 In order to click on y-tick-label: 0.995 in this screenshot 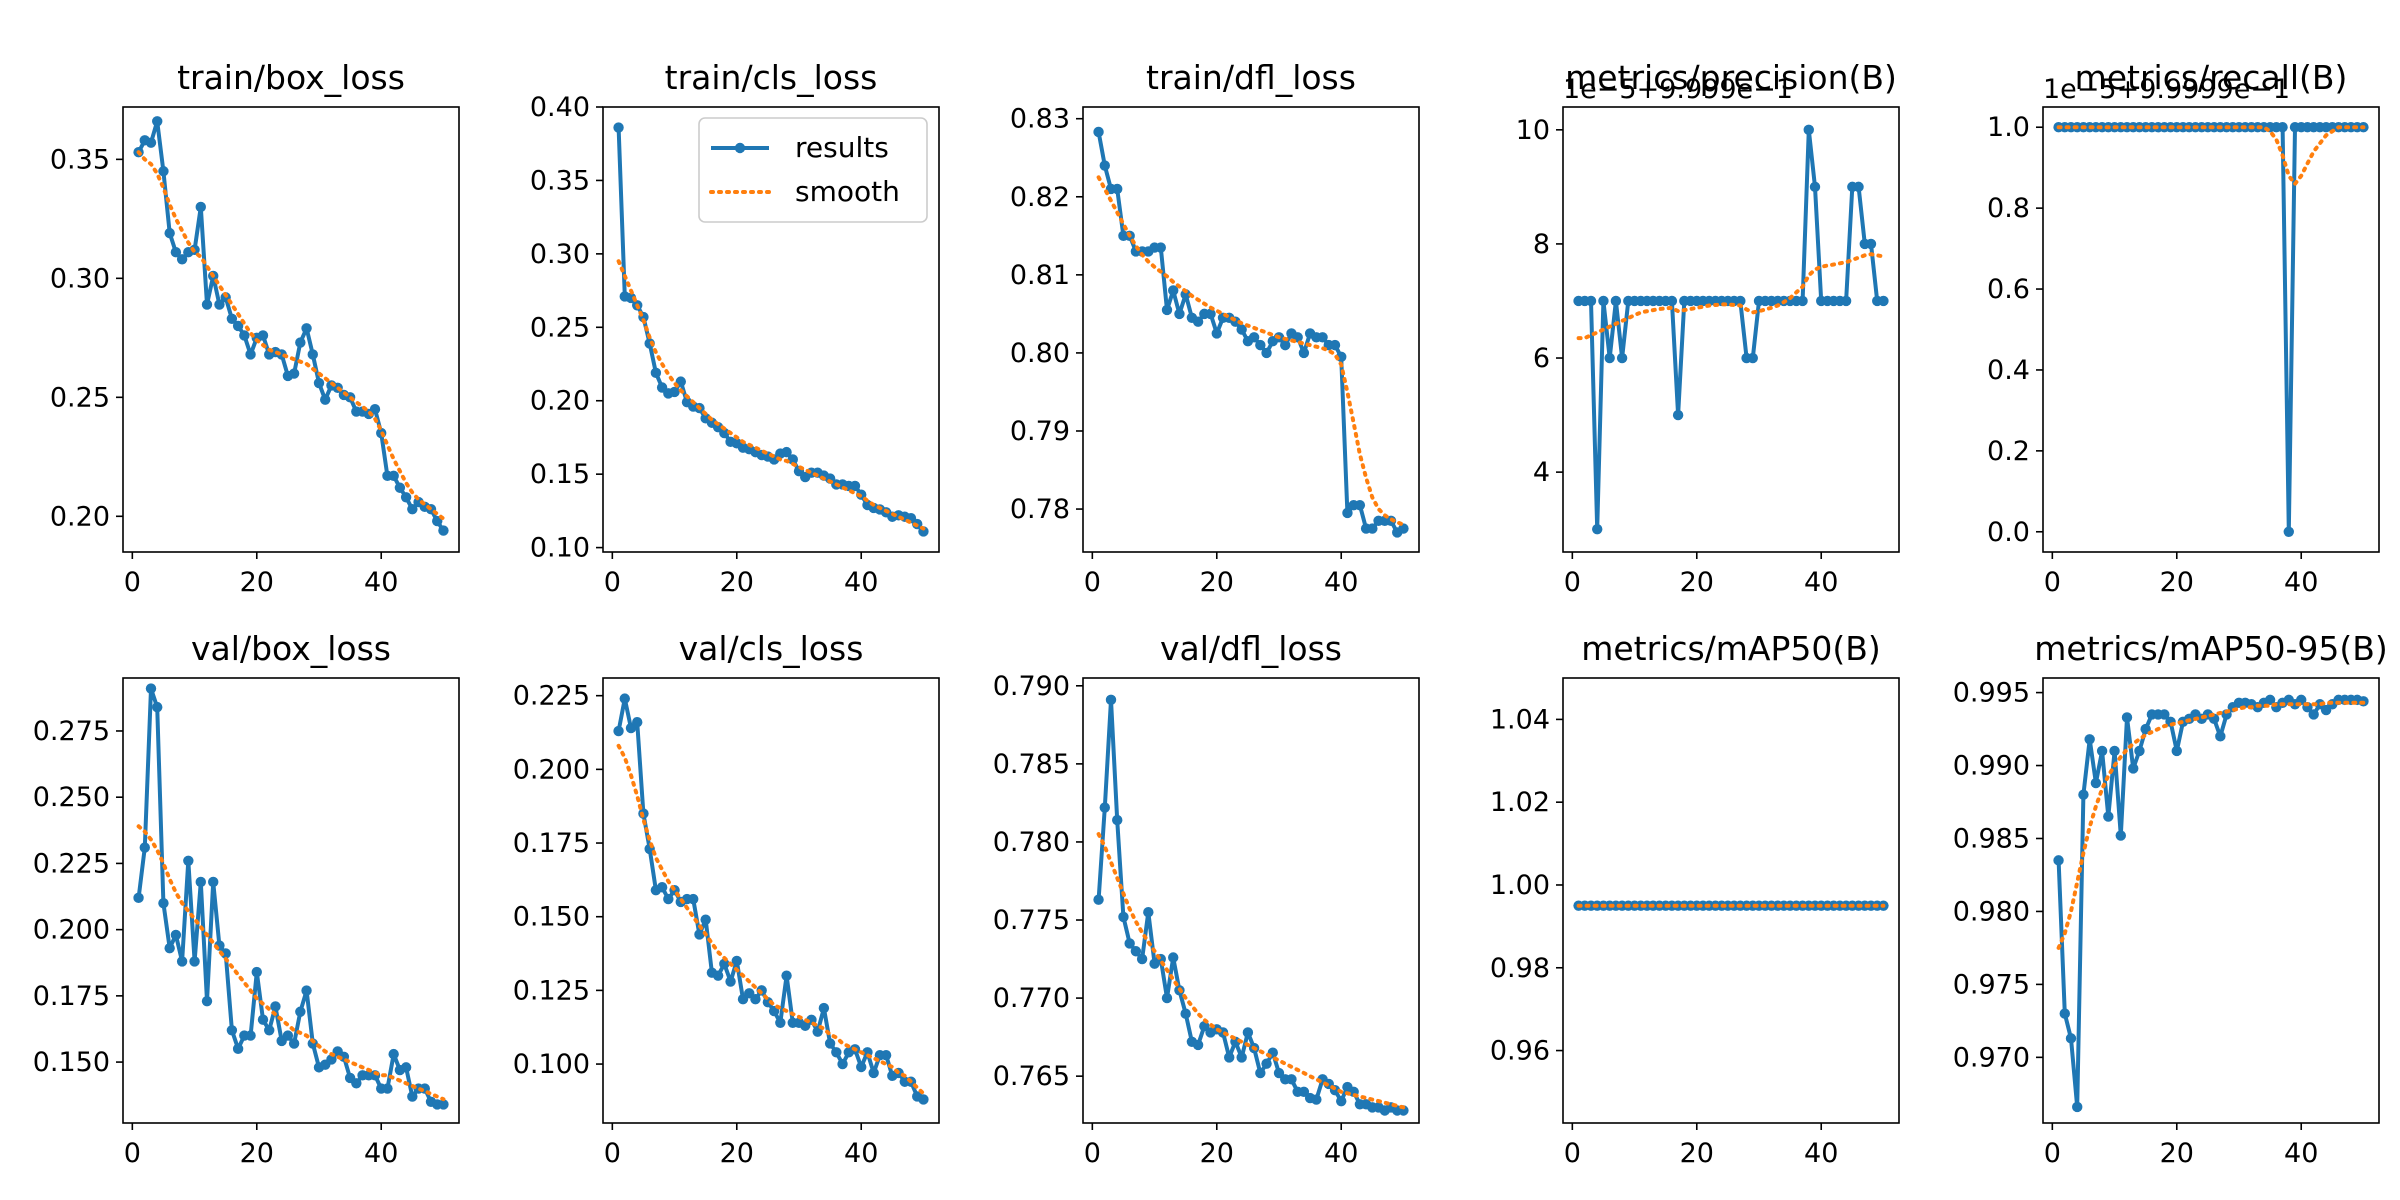, I will do `click(1991, 693)`.